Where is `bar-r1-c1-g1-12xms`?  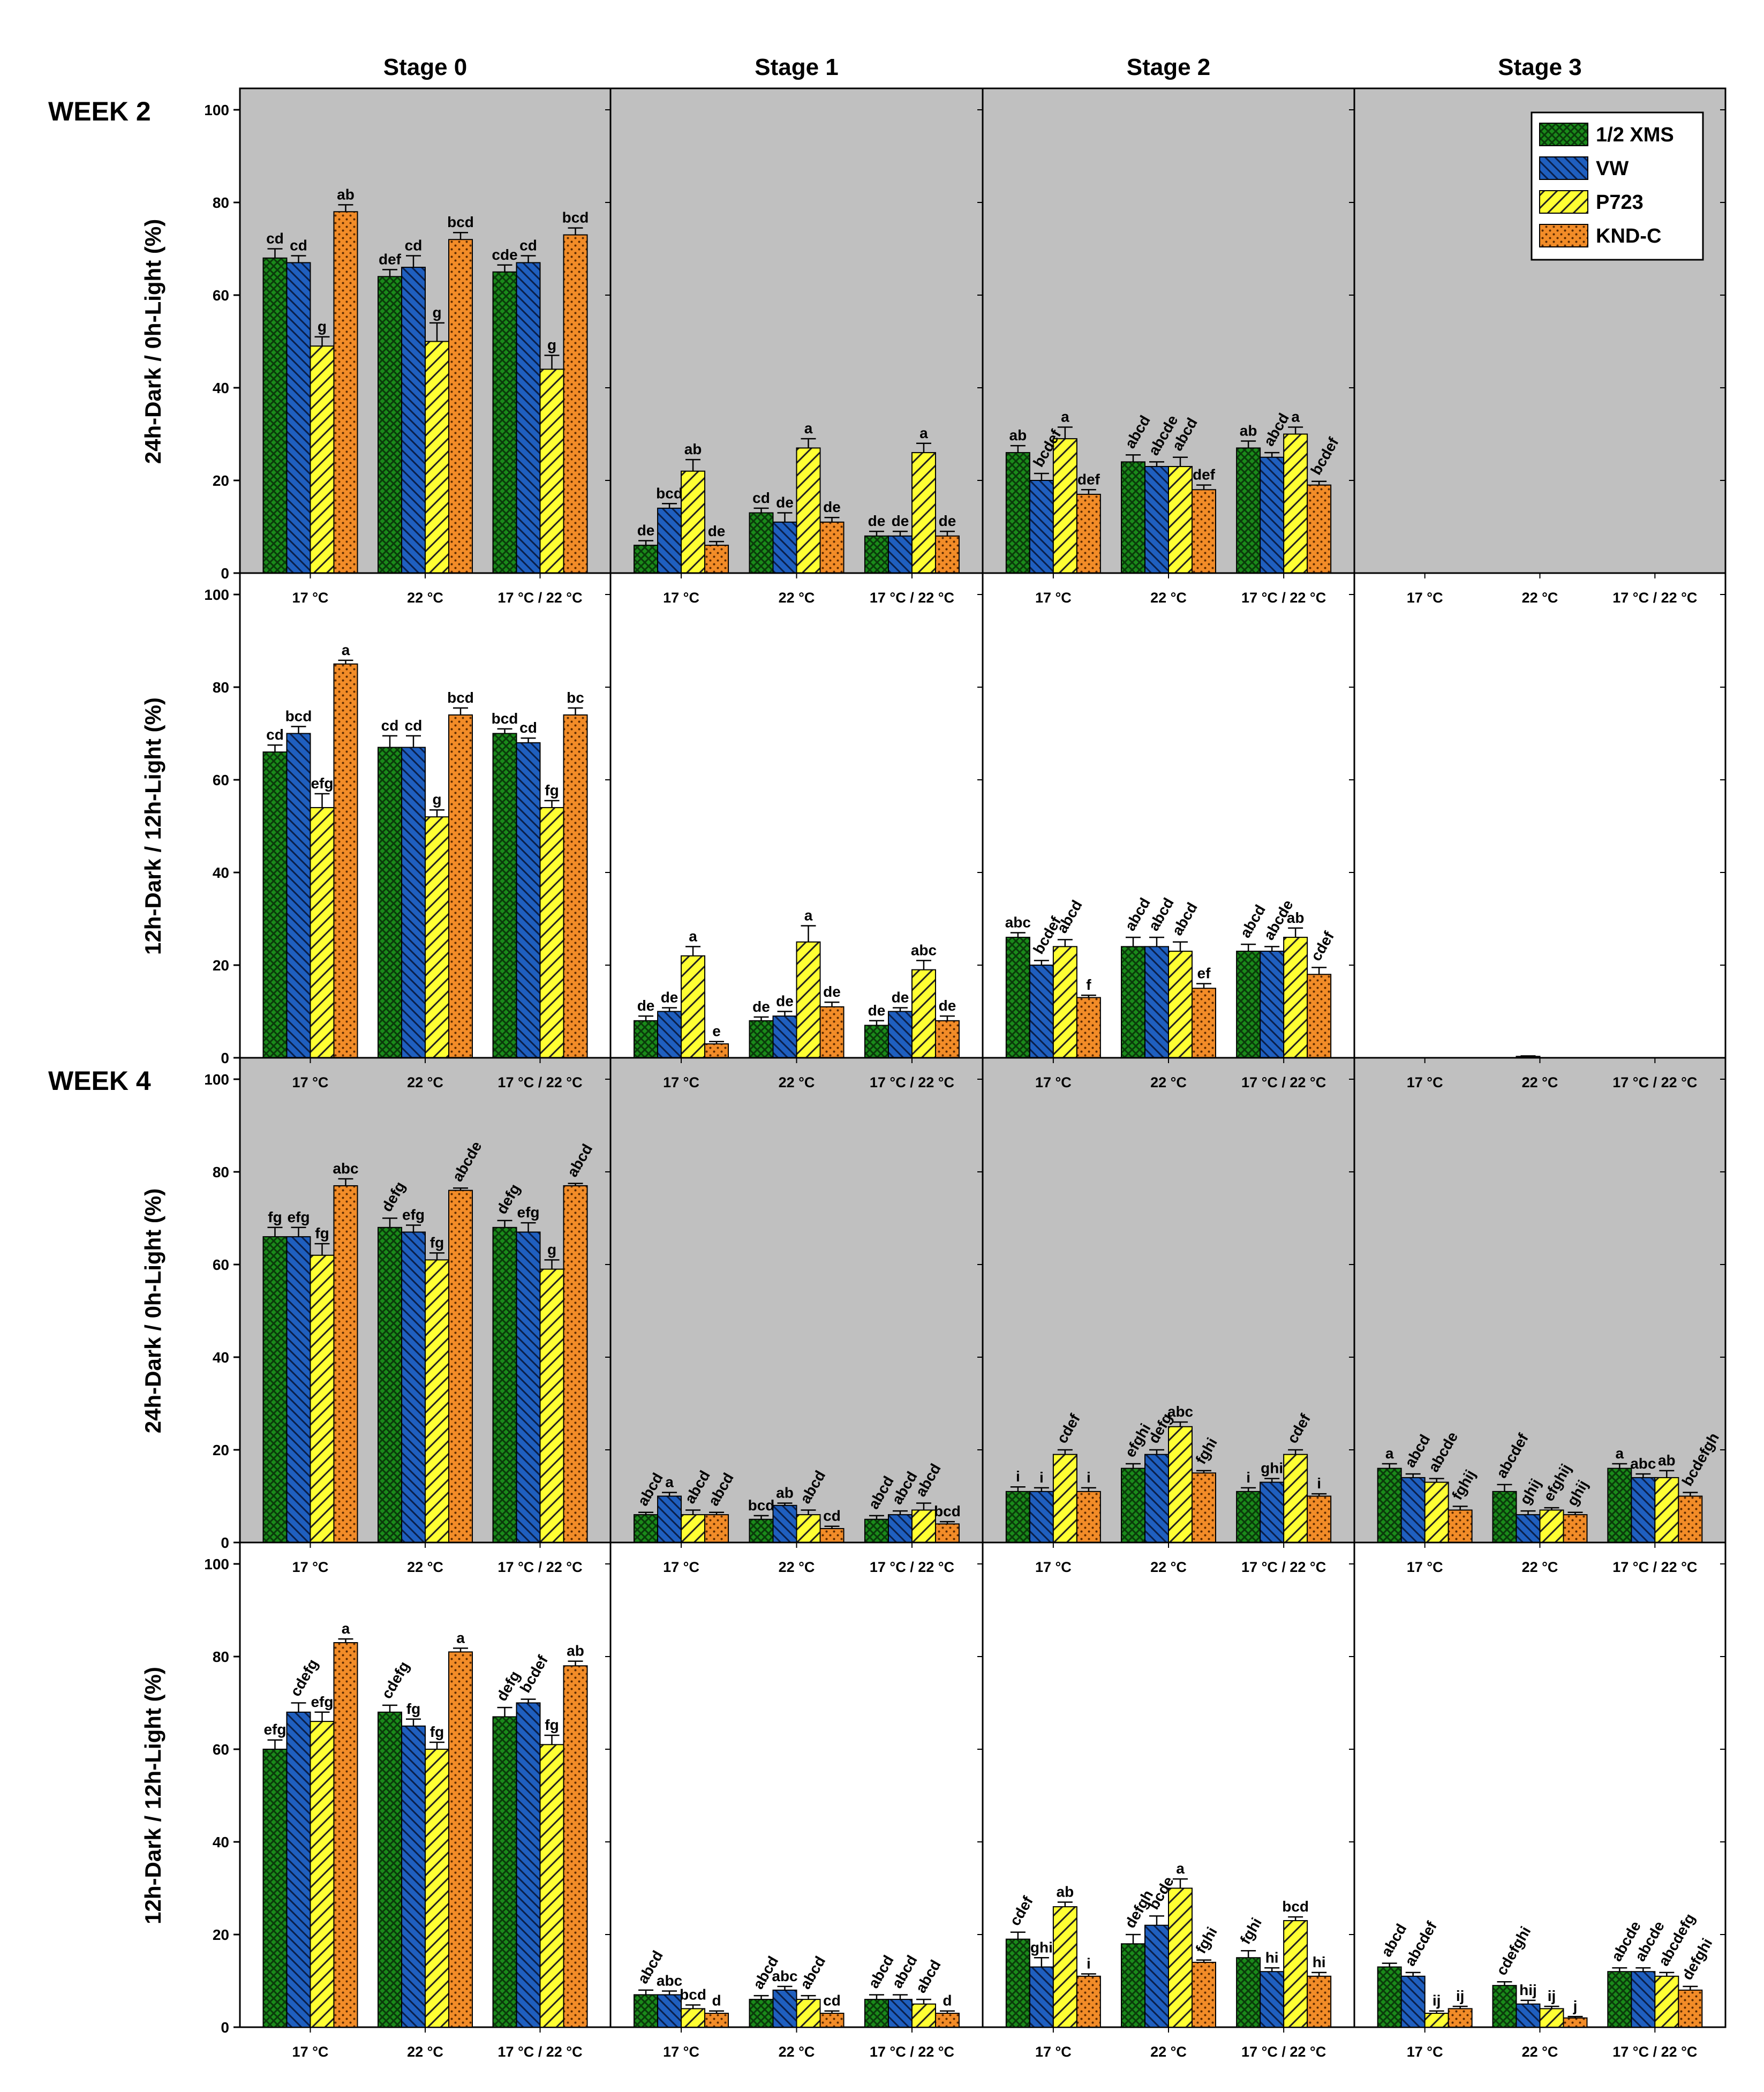 bar-r1-c1-g1-12xms is located at coordinates (762, 1039).